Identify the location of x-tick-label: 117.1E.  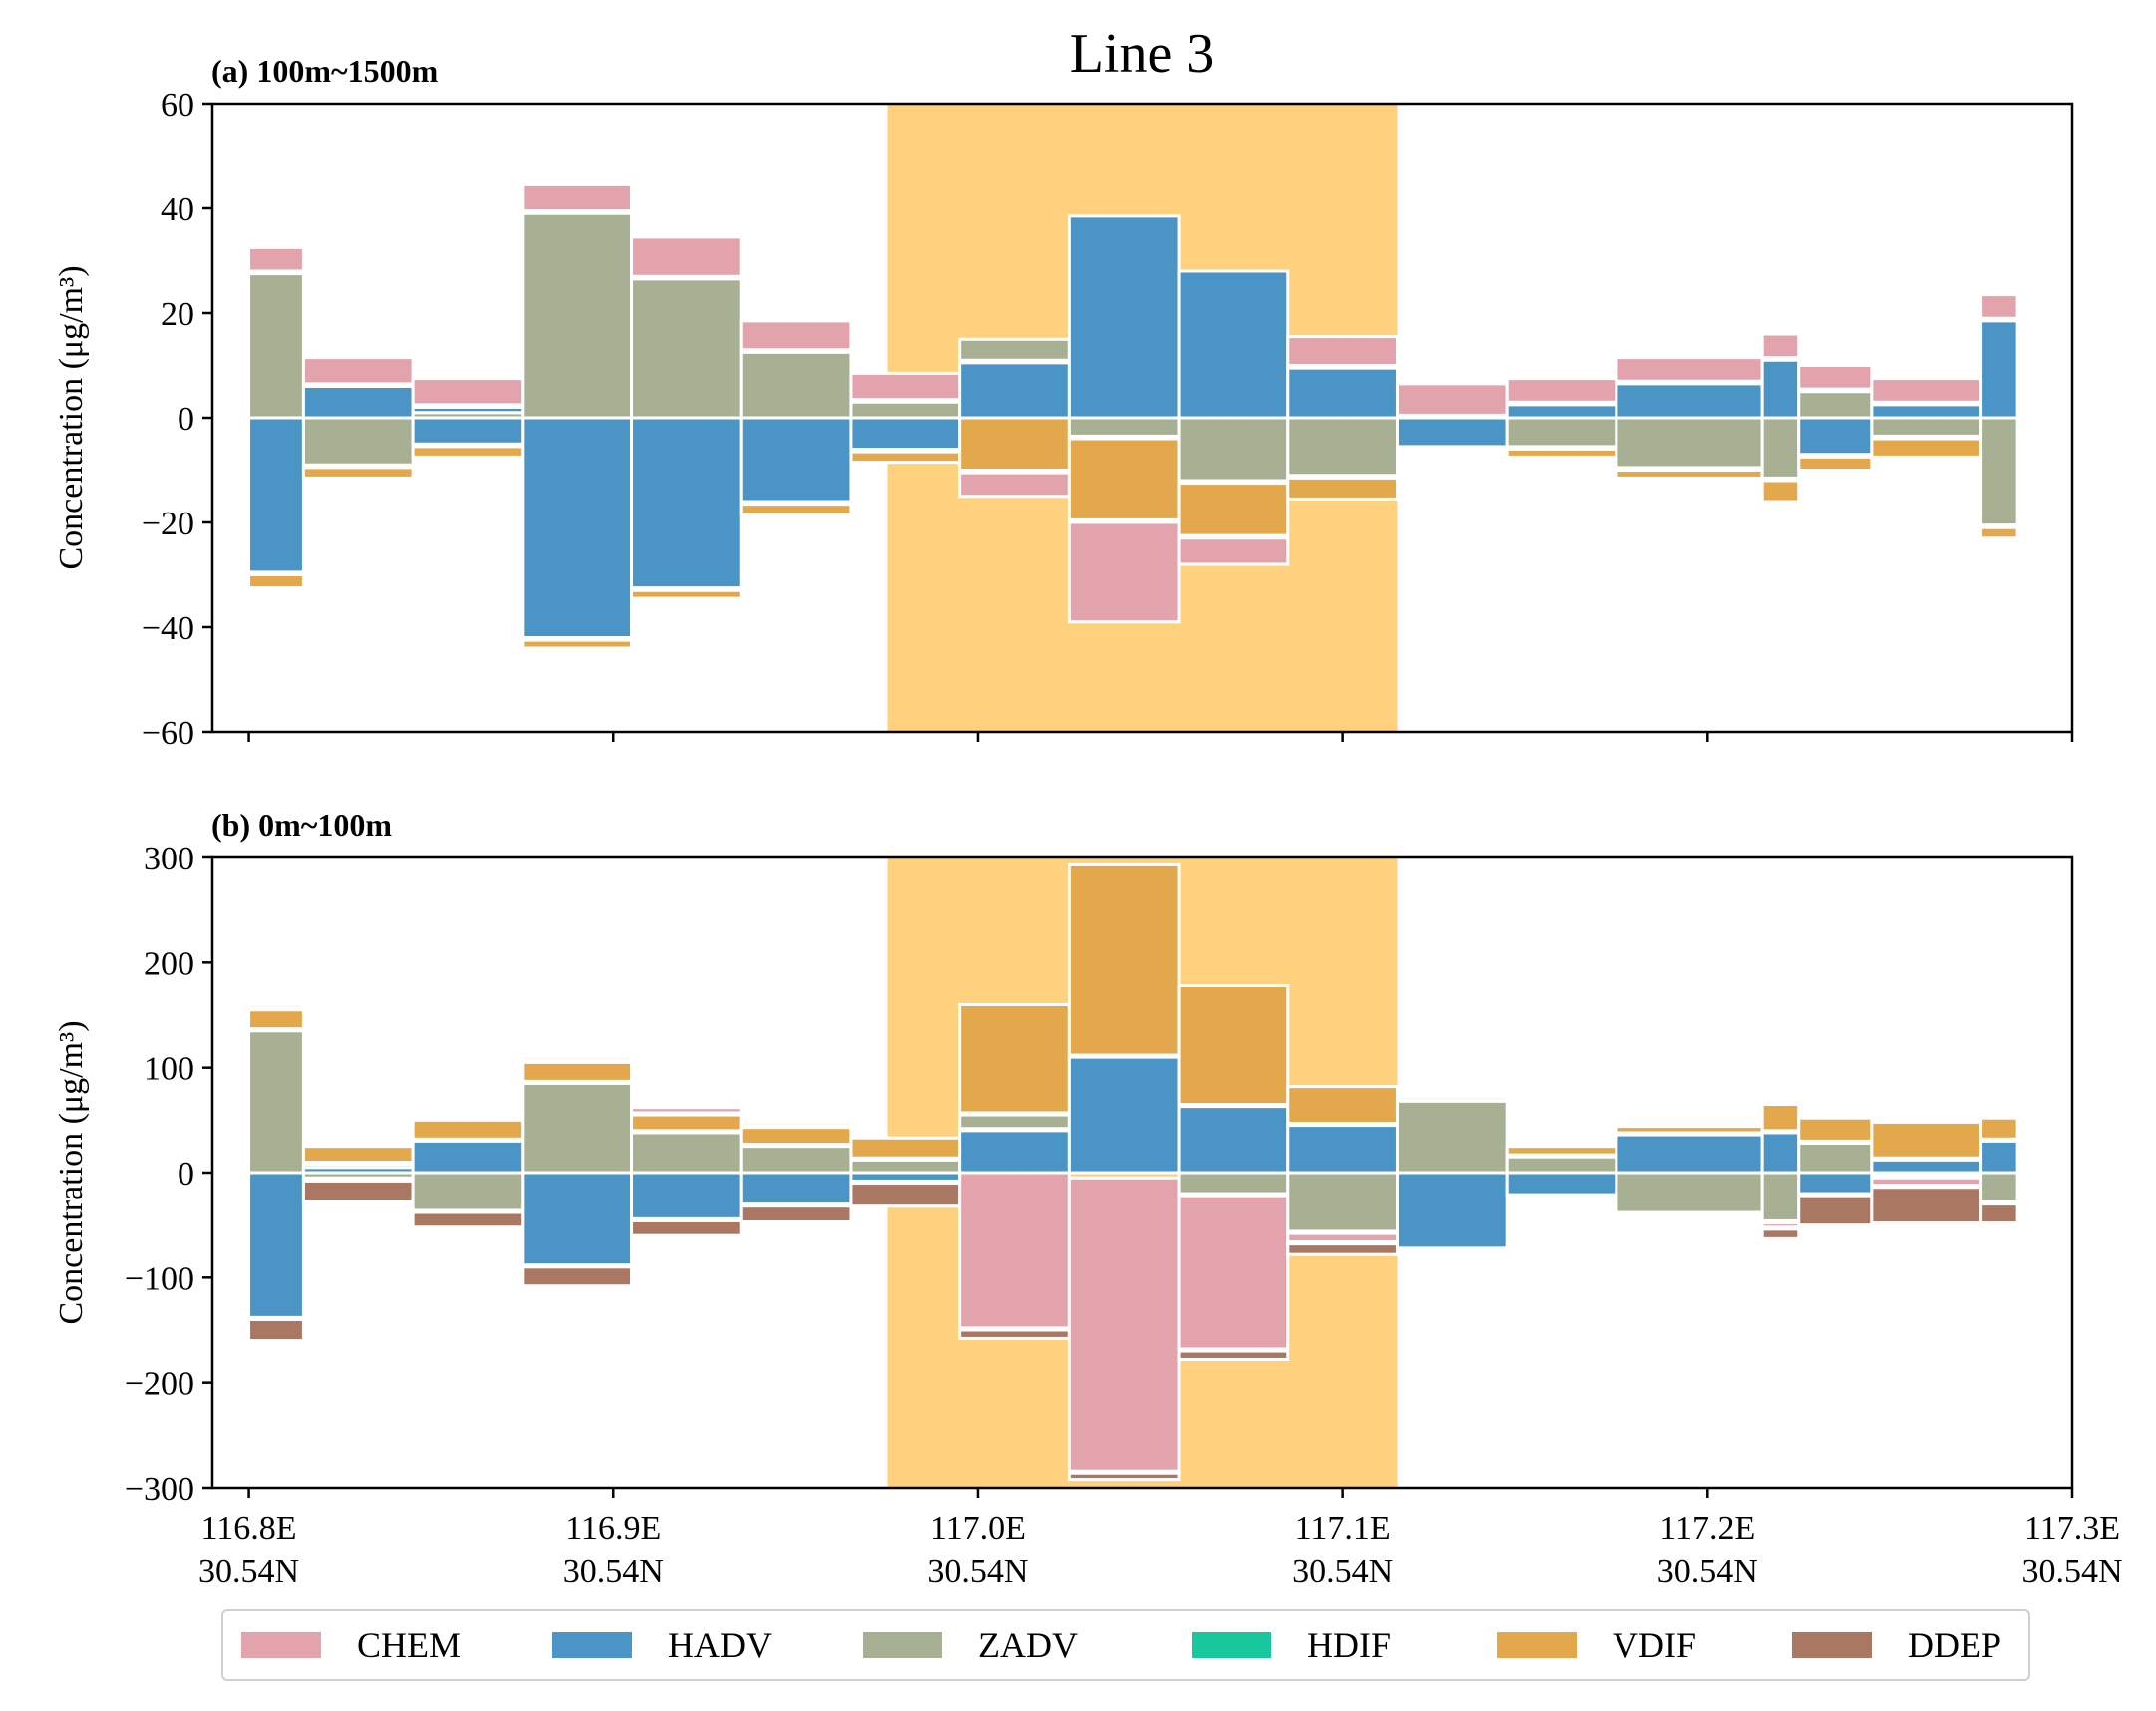
(1343, 1528).